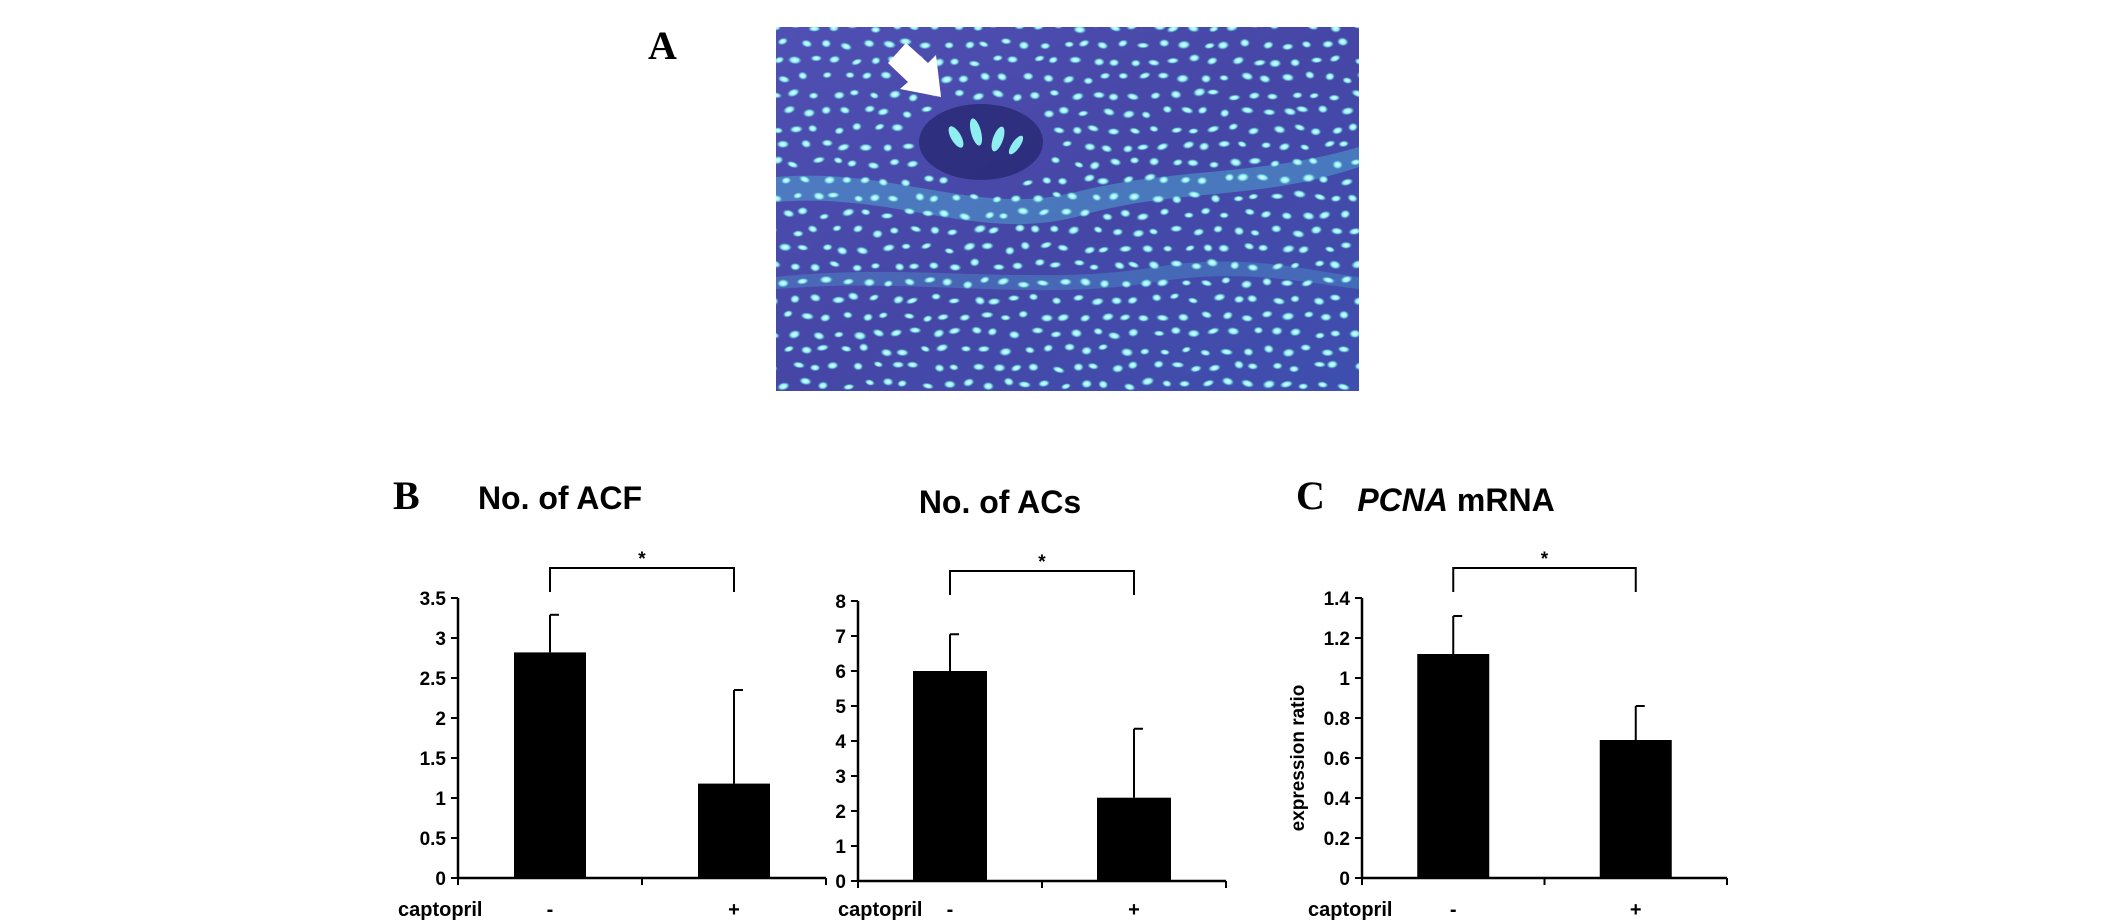 Image resolution: width=2126 pixels, height=920 pixels. What do you see at coordinates (840, 637) in the screenshot?
I see `y-tick-label: 7` at bounding box center [840, 637].